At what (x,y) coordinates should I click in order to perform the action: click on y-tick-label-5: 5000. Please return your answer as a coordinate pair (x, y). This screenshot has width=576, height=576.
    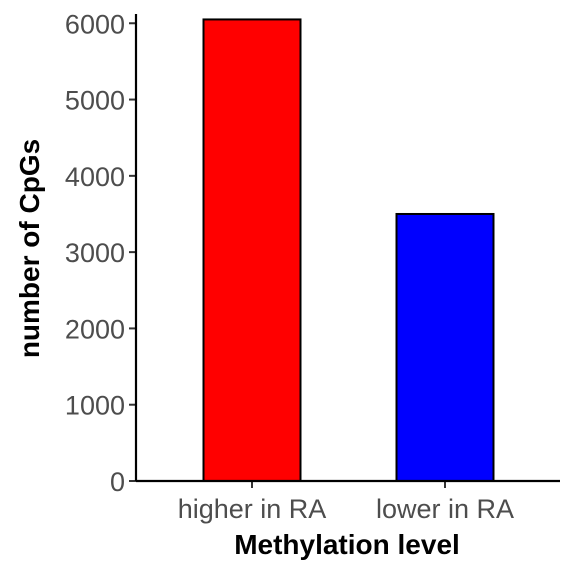
    Looking at the image, I should click on (95, 101).